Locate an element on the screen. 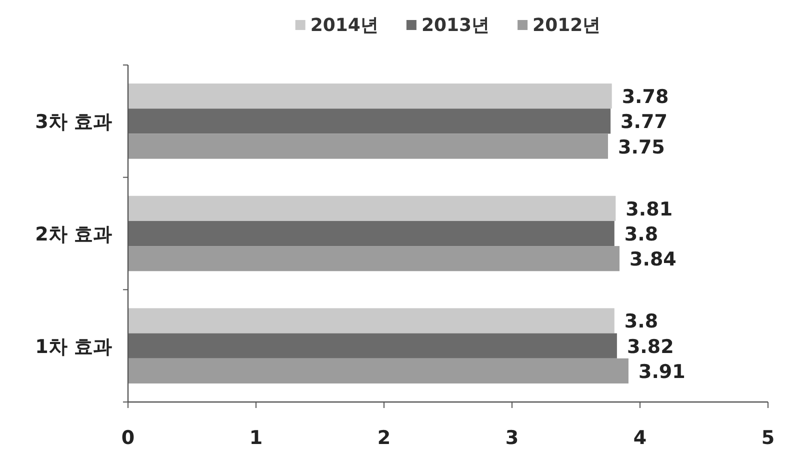 Image resolution: width=791 pixels, height=449 pixels. x-tick-label: 1 is located at coordinates (256, 438).